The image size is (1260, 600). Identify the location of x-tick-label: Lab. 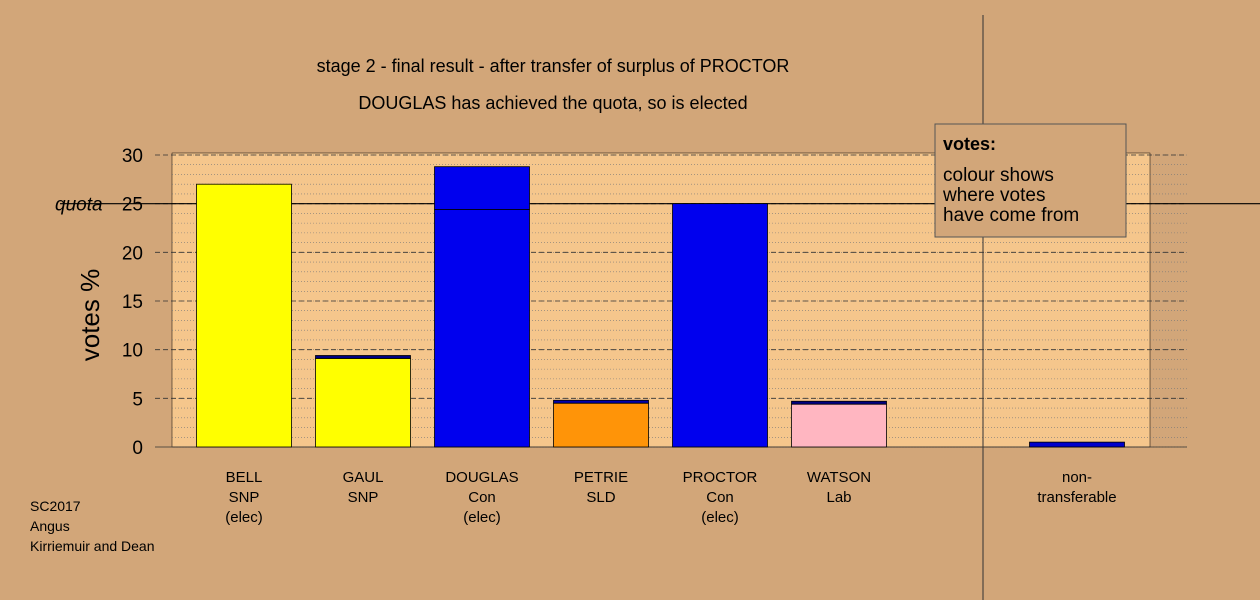
(838, 497).